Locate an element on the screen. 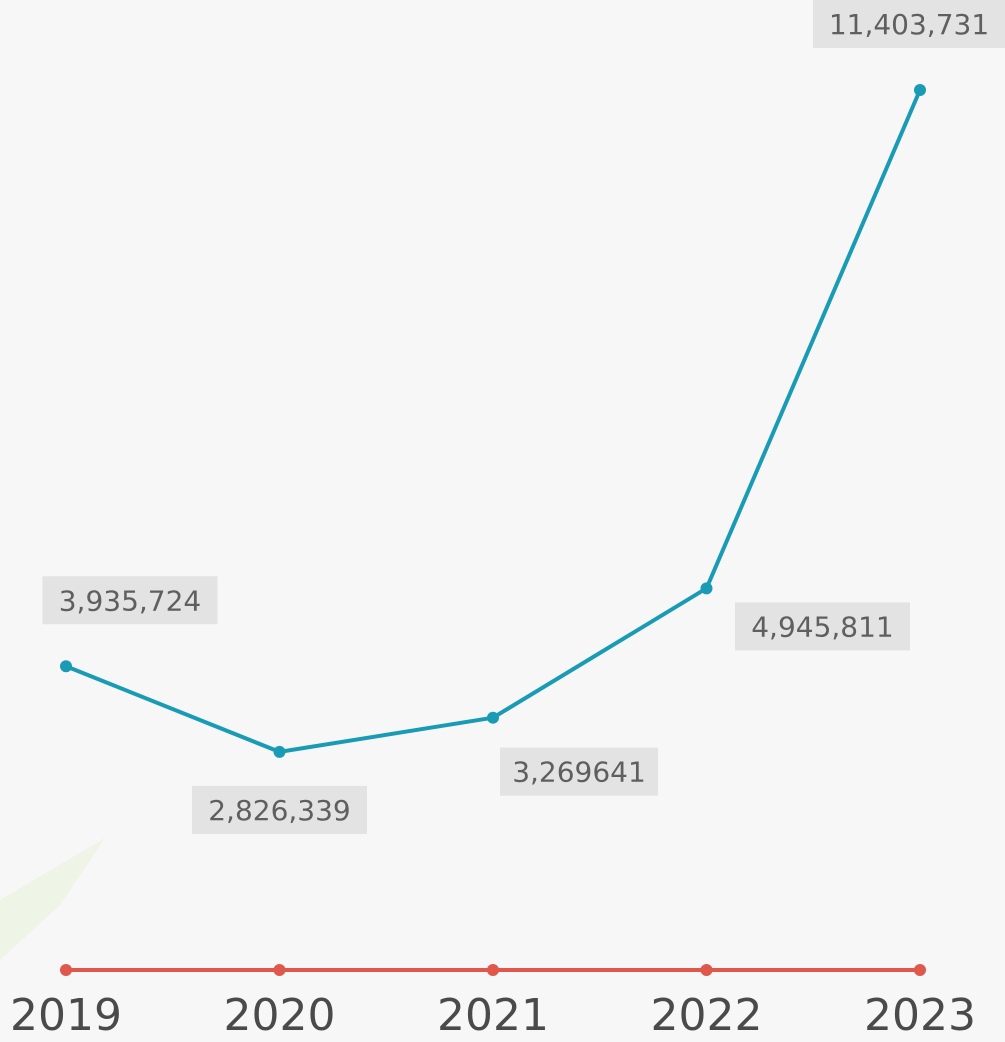 The image size is (1005, 1042). x-tick-label: 2020 is located at coordinates (280, 1014).